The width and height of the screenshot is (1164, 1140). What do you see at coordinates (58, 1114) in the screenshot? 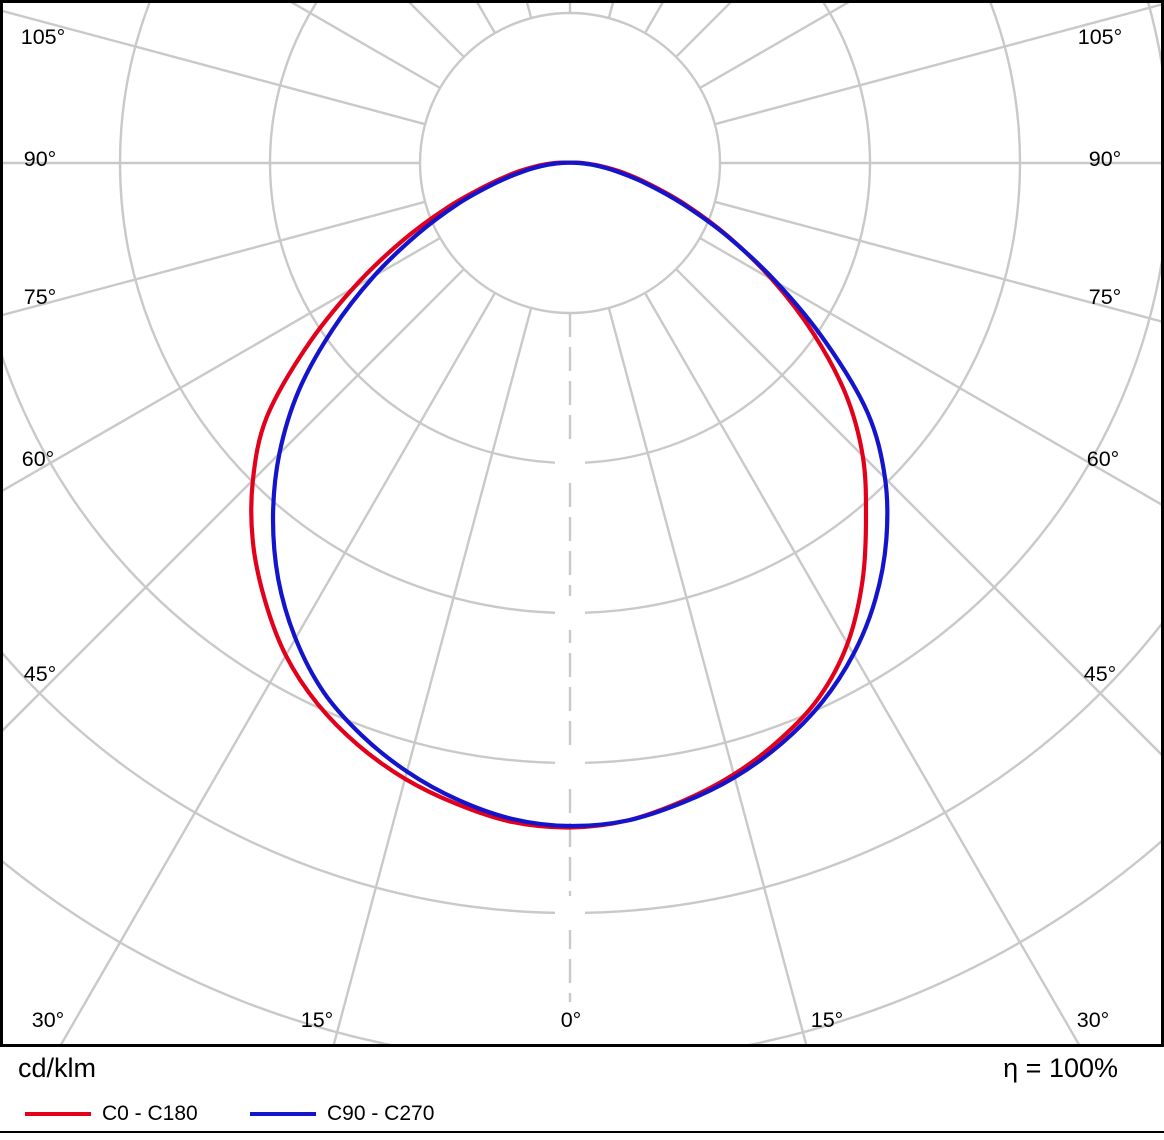
I see `legend-line-c0-c180-icon` at bounding box center [58, 1114].